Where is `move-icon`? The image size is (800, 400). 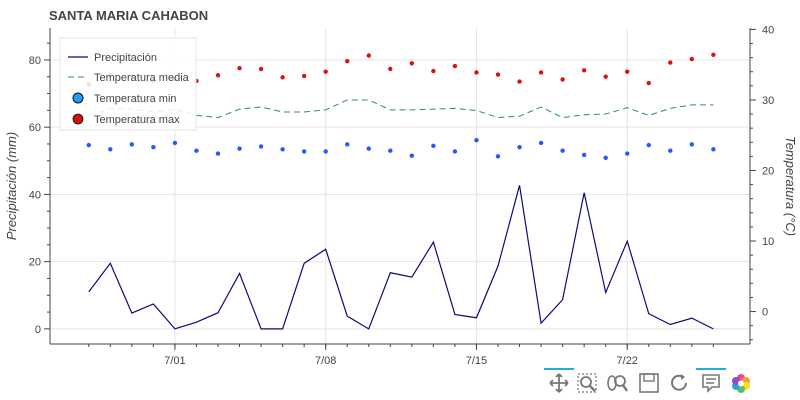 move-icon is located at coordinates (559, 383).